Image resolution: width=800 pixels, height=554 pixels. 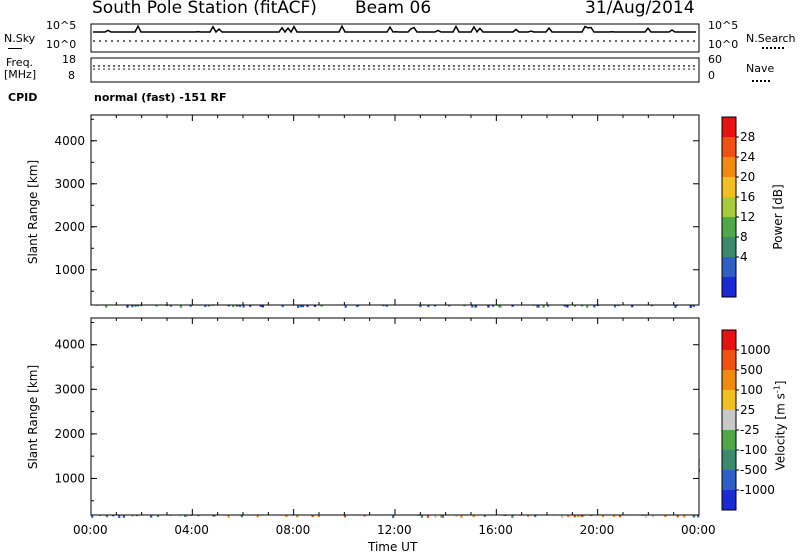 What do you see at coordinates (495, 530) in the screenshot?
I see `x-tick-label: 16:00` at bounding box center [495, 530].